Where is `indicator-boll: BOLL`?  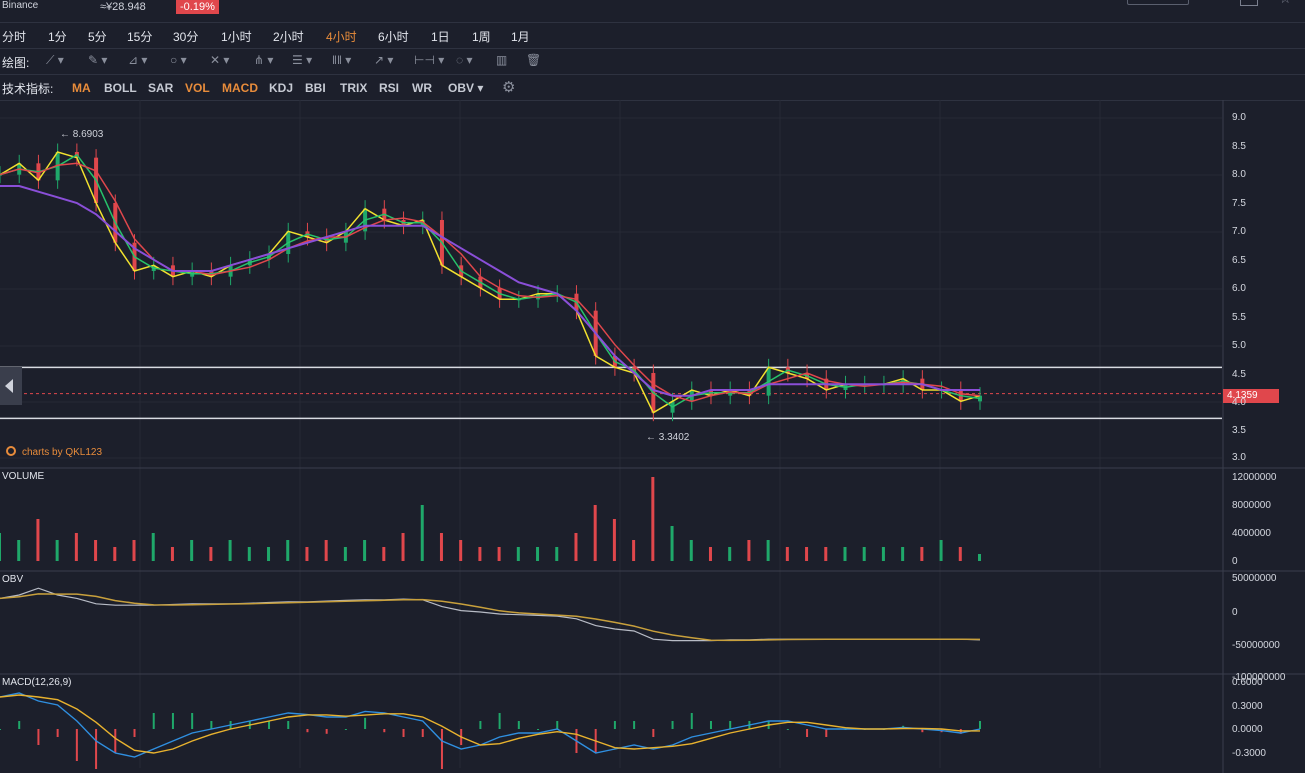 indicator-boll: BOLL is located at coordinates (120, 88).